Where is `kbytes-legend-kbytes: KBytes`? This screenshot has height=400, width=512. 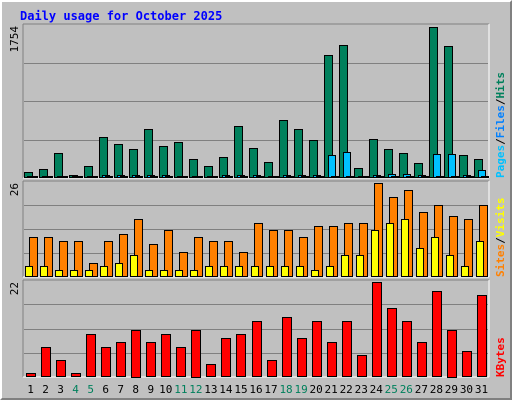
kbytes-legend-kbytes: KBytes is located at coordinates (500, 357).